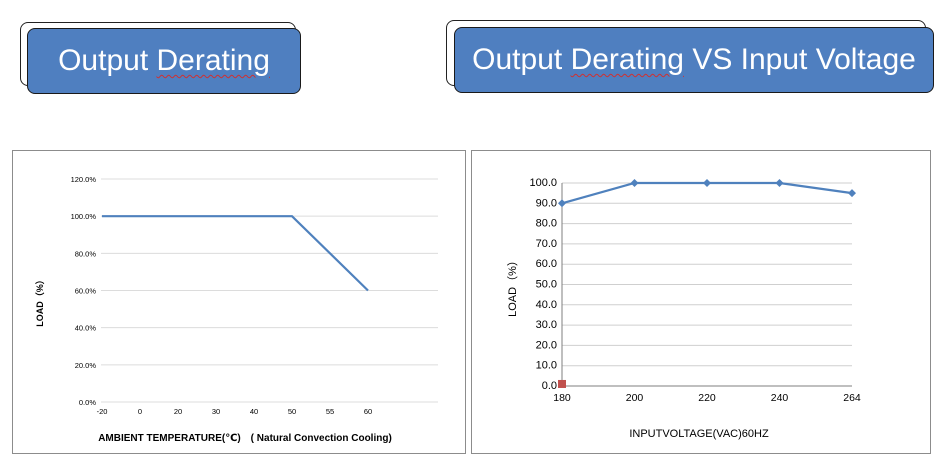 The width and height of the screenshot is (940, 468). What do you see at coordinates (546, 305) in the screenshot?
I see `y-tick-label: 40.0` at bounding box center [546, 305].